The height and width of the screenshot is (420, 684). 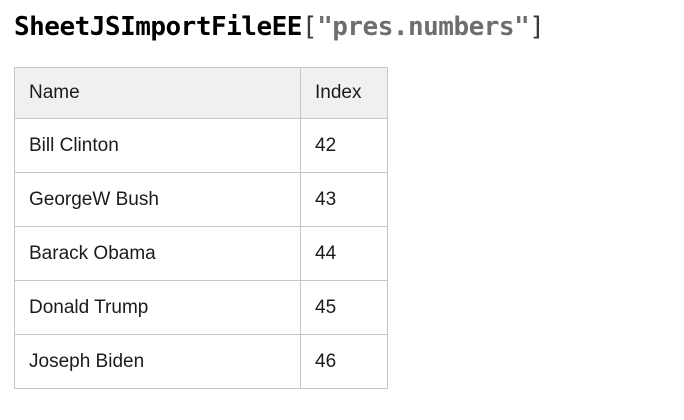 I want to click on president-index-cell: 46, so click(x=344, y=361).